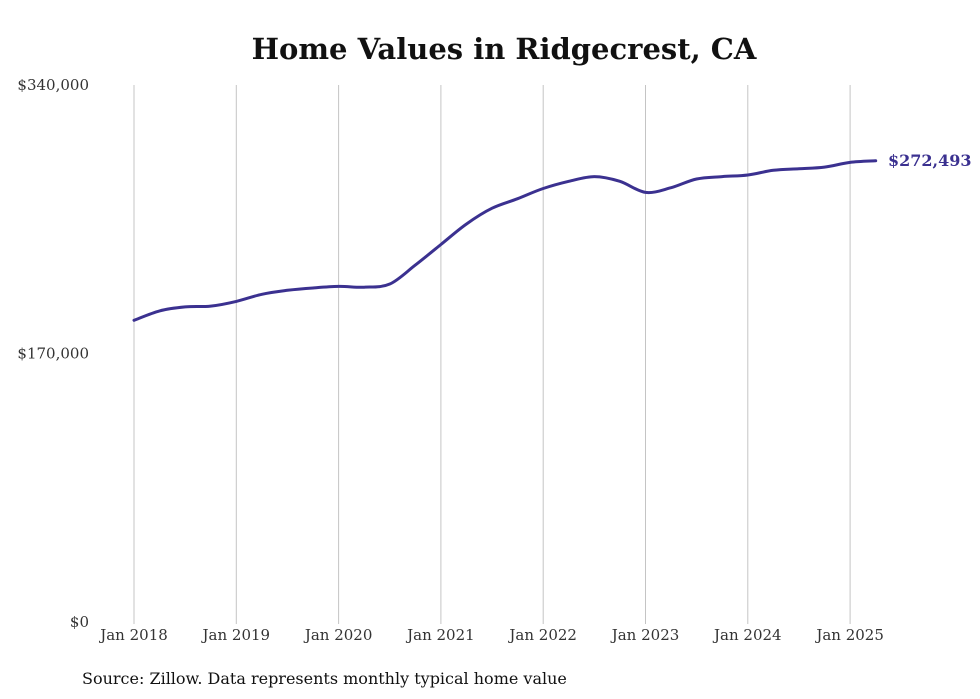 This screenshot has width=980, height=699. What do you see at coordinates (849, 635) in the screenshot?
I see `x-tick-label: Jan 2025` at bounding box center [849, 635].